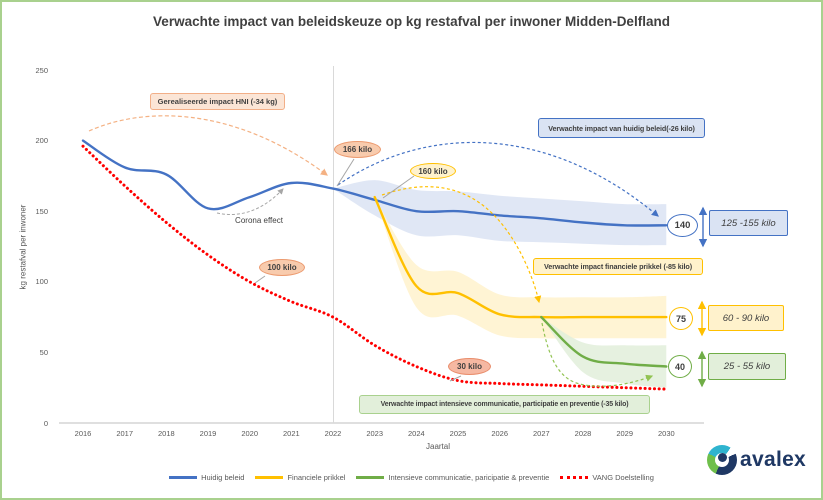 This screenshot has width=823, height=500. Describe the element at coordinates (357, 149) in the screenshot. I see `kilo-166-callout: 166 kilo` at that location.